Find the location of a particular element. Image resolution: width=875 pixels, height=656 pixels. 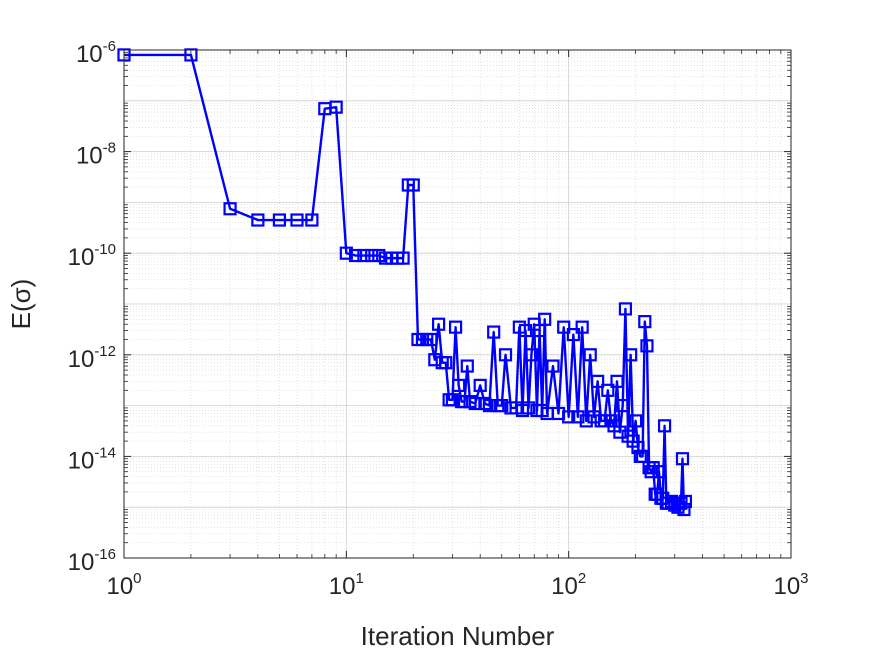

y-tick-exponent: -14 is located at coordinates (105, 452).